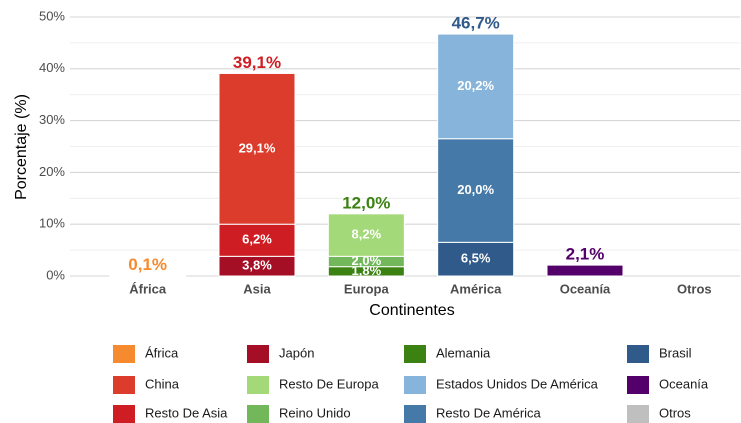  Describe the element at coordinates (52, 15) in the screenshot. I see `y-tick-label: 50%` at that location.